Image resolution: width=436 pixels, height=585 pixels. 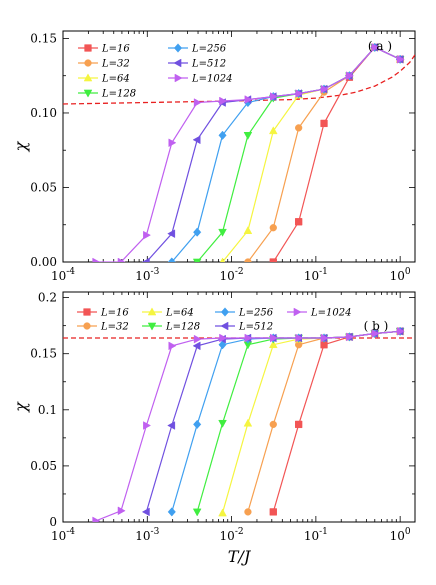 What do you see at coordinates (43, 262) in the screenshot?
I see `y-tick-label: 0.00` at bounding box center [43, 262].